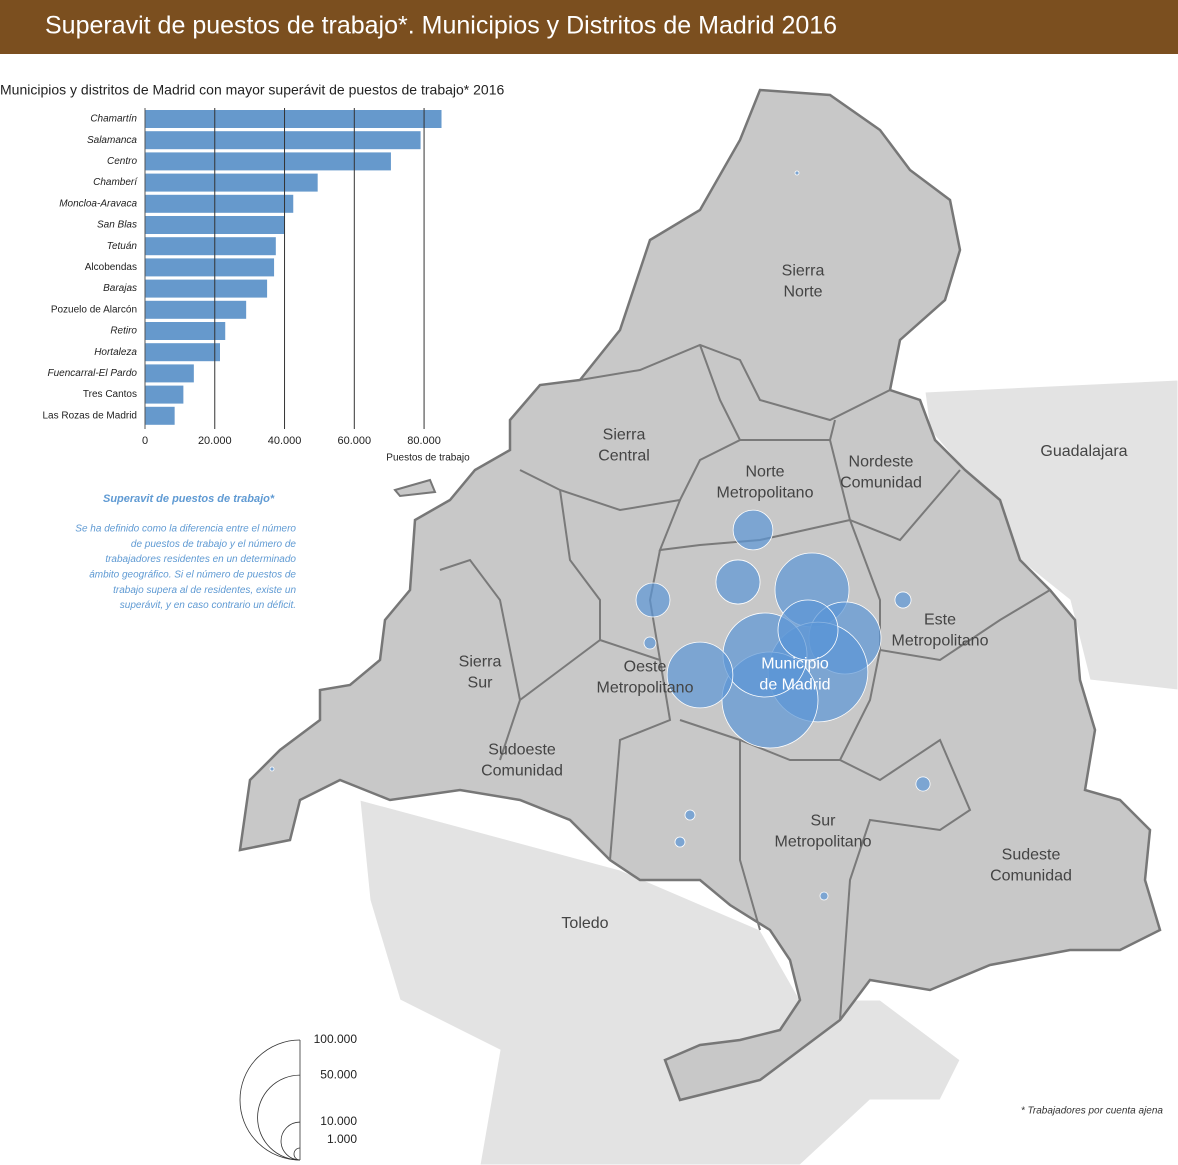 The height and width of the screenshot is (1165, 1178). Describe the element at coordinates (794, 685) in the screenshot. I see `region-label: de Madrid` at that location.